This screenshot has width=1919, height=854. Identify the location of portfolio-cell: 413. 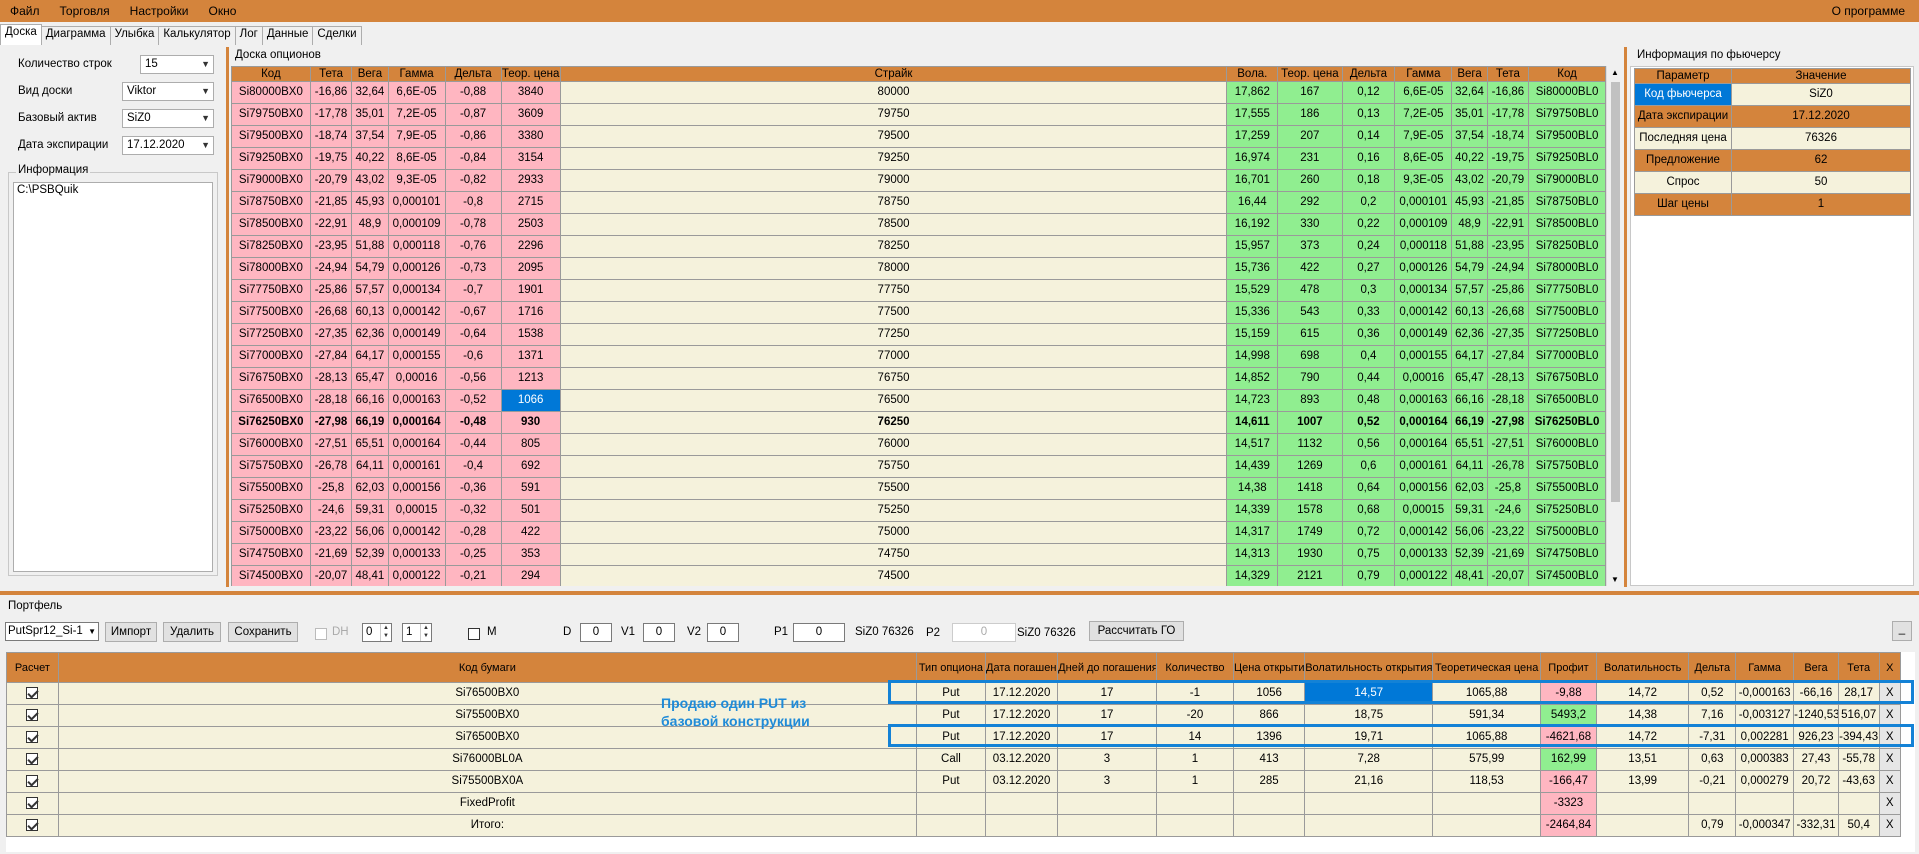
(1269, 759).